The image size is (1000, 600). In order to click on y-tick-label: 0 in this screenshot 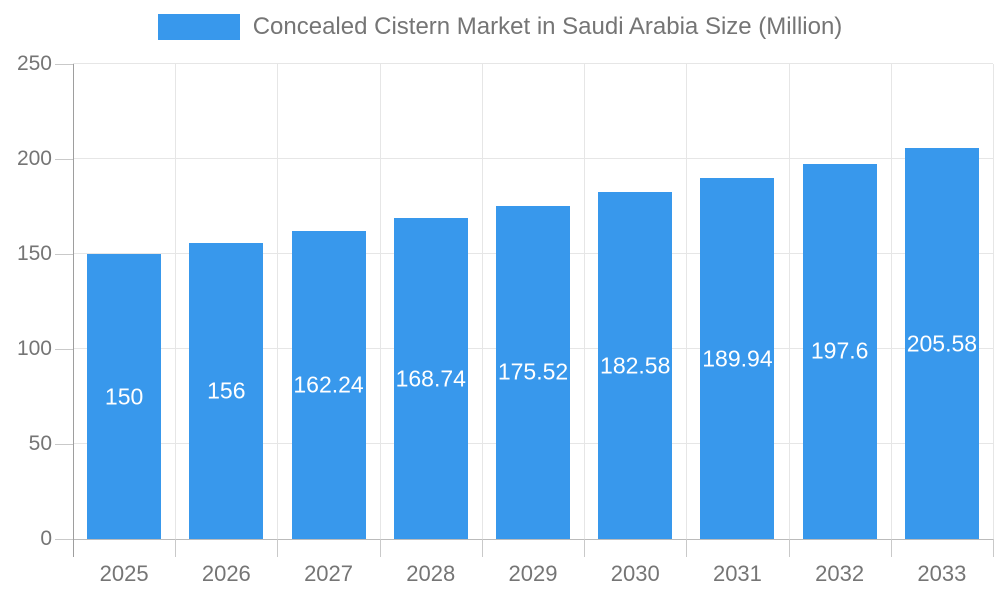, I will do `click(46, 538)`.